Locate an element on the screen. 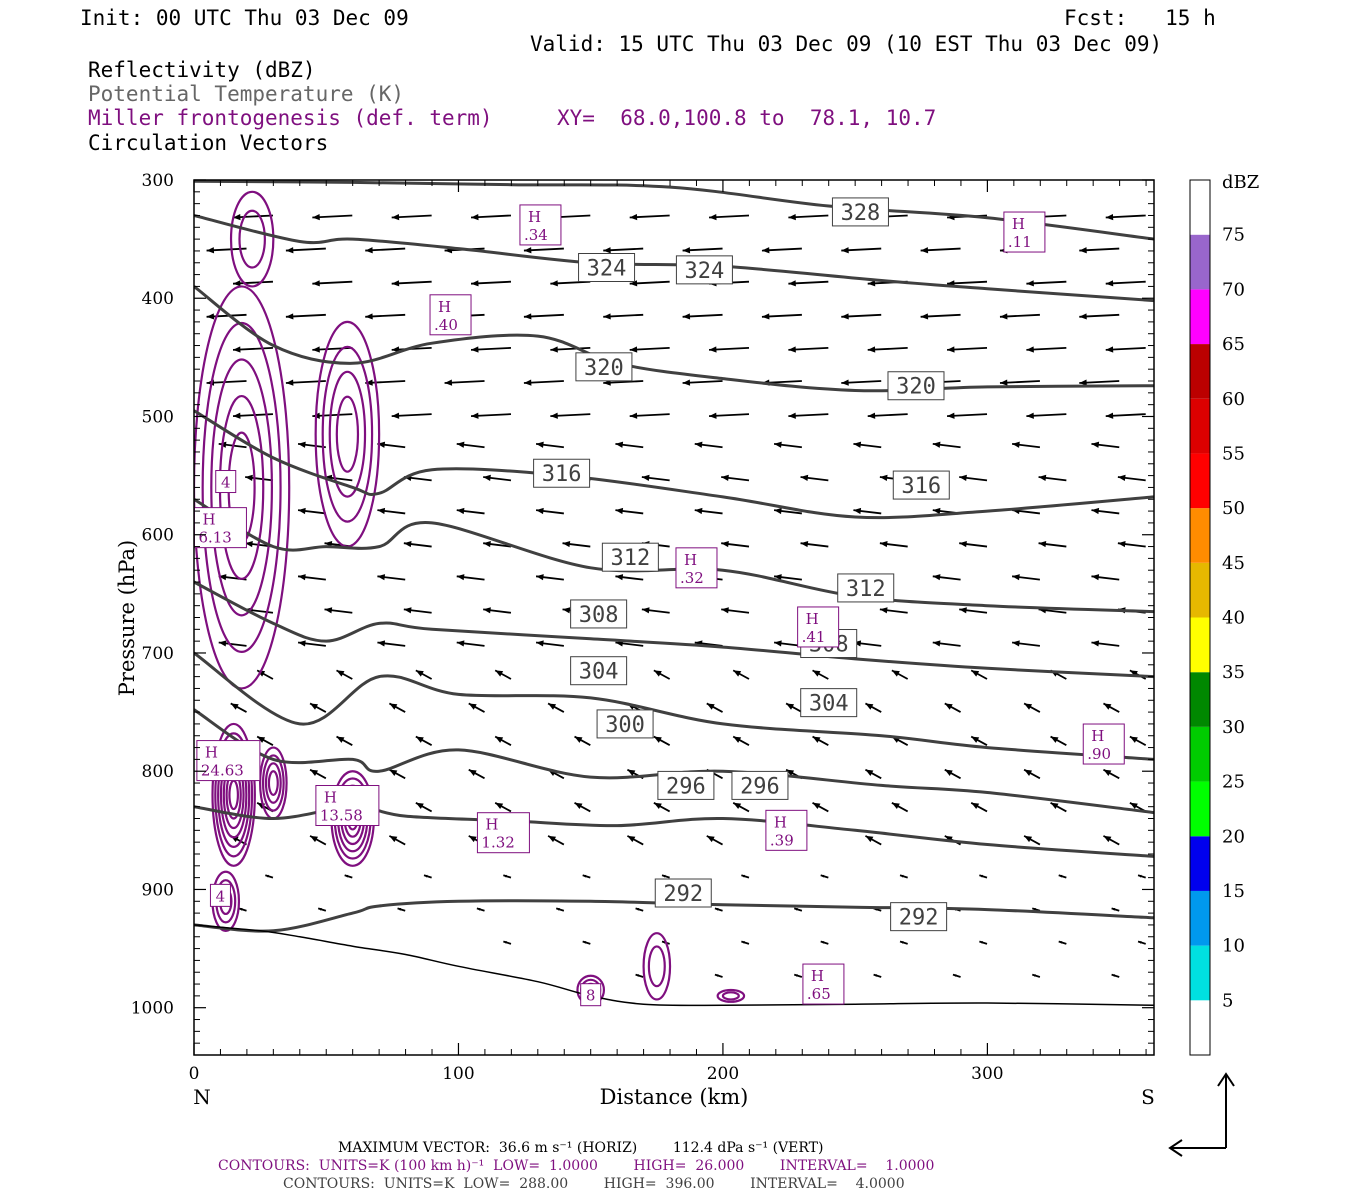 The width and height of the screenshot is (1350, 1200). y-tick-label: 700 is located at coordinates (158, 654).